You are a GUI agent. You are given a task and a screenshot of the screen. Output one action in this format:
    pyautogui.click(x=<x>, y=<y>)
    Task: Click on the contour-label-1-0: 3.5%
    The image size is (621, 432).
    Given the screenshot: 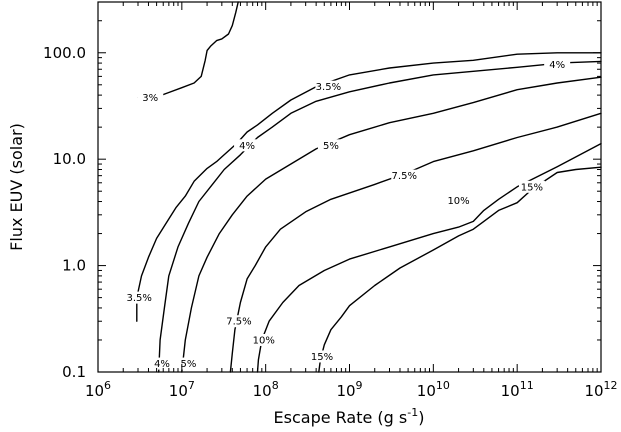 What is the action you would take?
    pyautogui.click(x=138, y=298)
    